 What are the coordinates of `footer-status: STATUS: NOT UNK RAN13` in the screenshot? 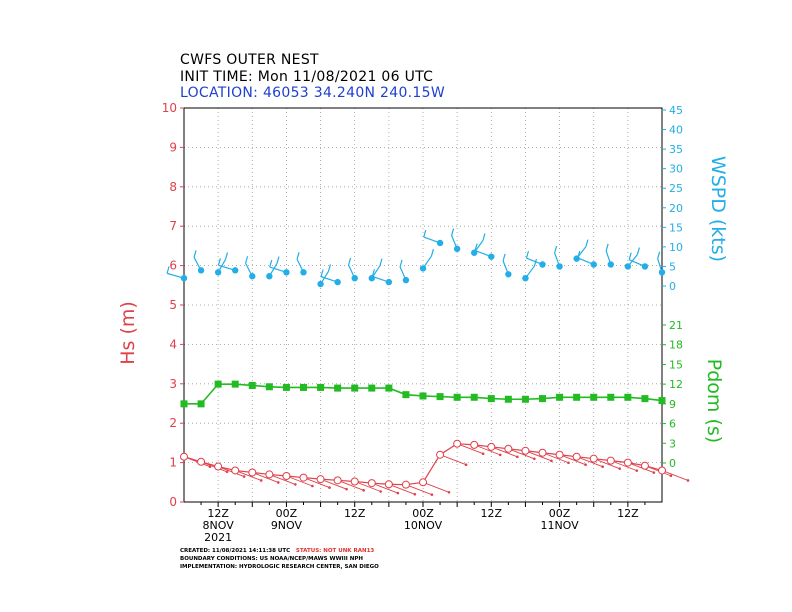 It's located at (335, 551).